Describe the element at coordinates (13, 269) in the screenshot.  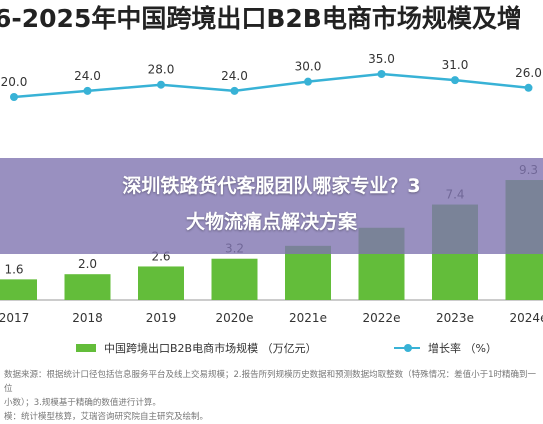
I see `bar-value-label-2017: 1.6` at that location.